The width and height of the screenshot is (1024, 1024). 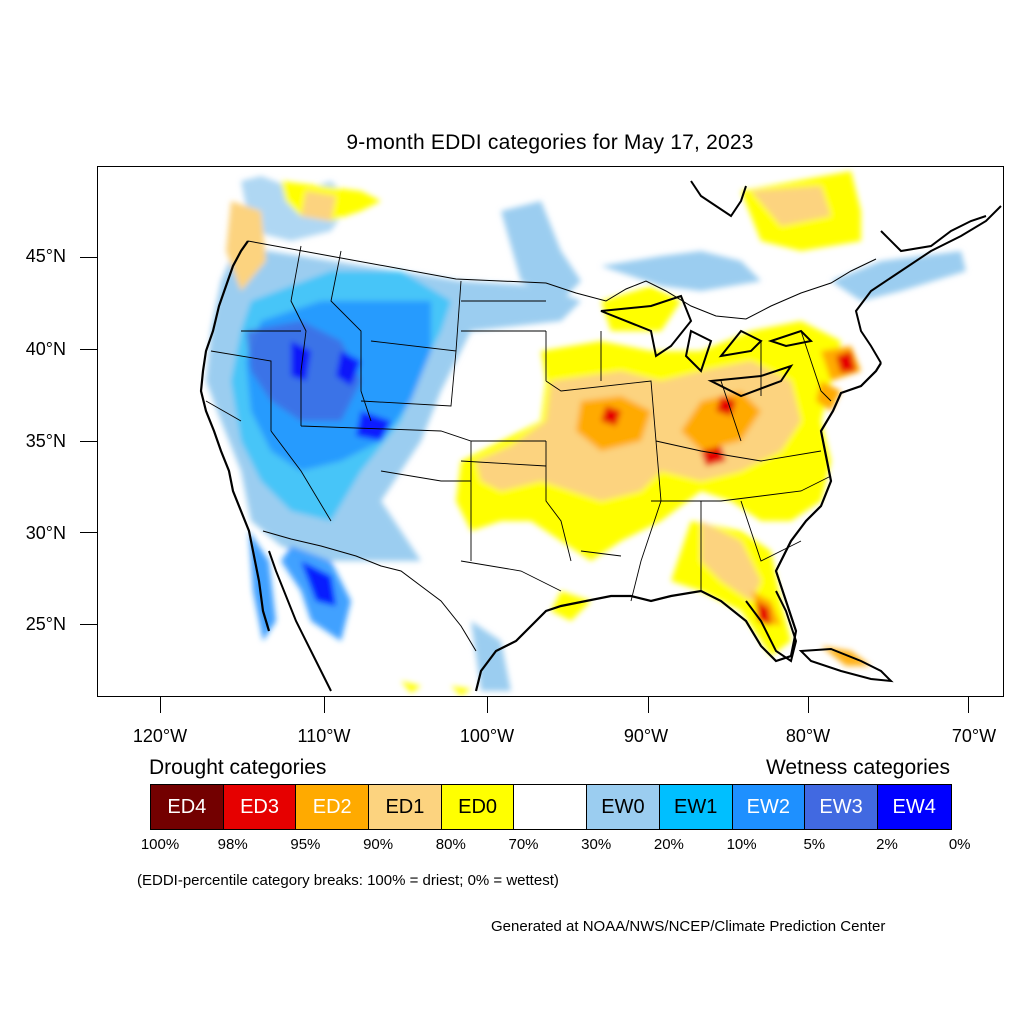 I want to click on legend-box-ed2: ED2, so click(x=333, y=807).